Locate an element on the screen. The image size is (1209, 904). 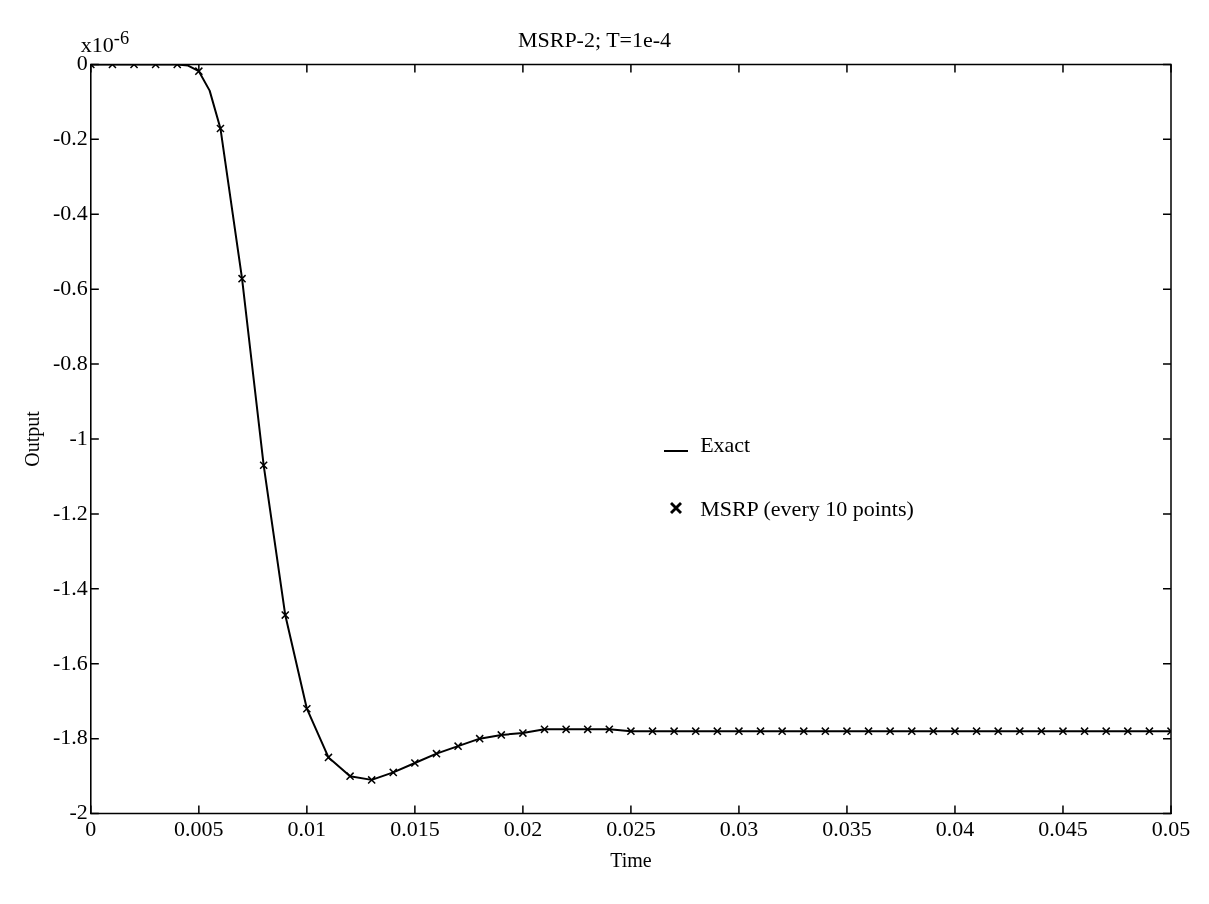
x-tick-label: 0.035 is located at coordinates (847, 828).